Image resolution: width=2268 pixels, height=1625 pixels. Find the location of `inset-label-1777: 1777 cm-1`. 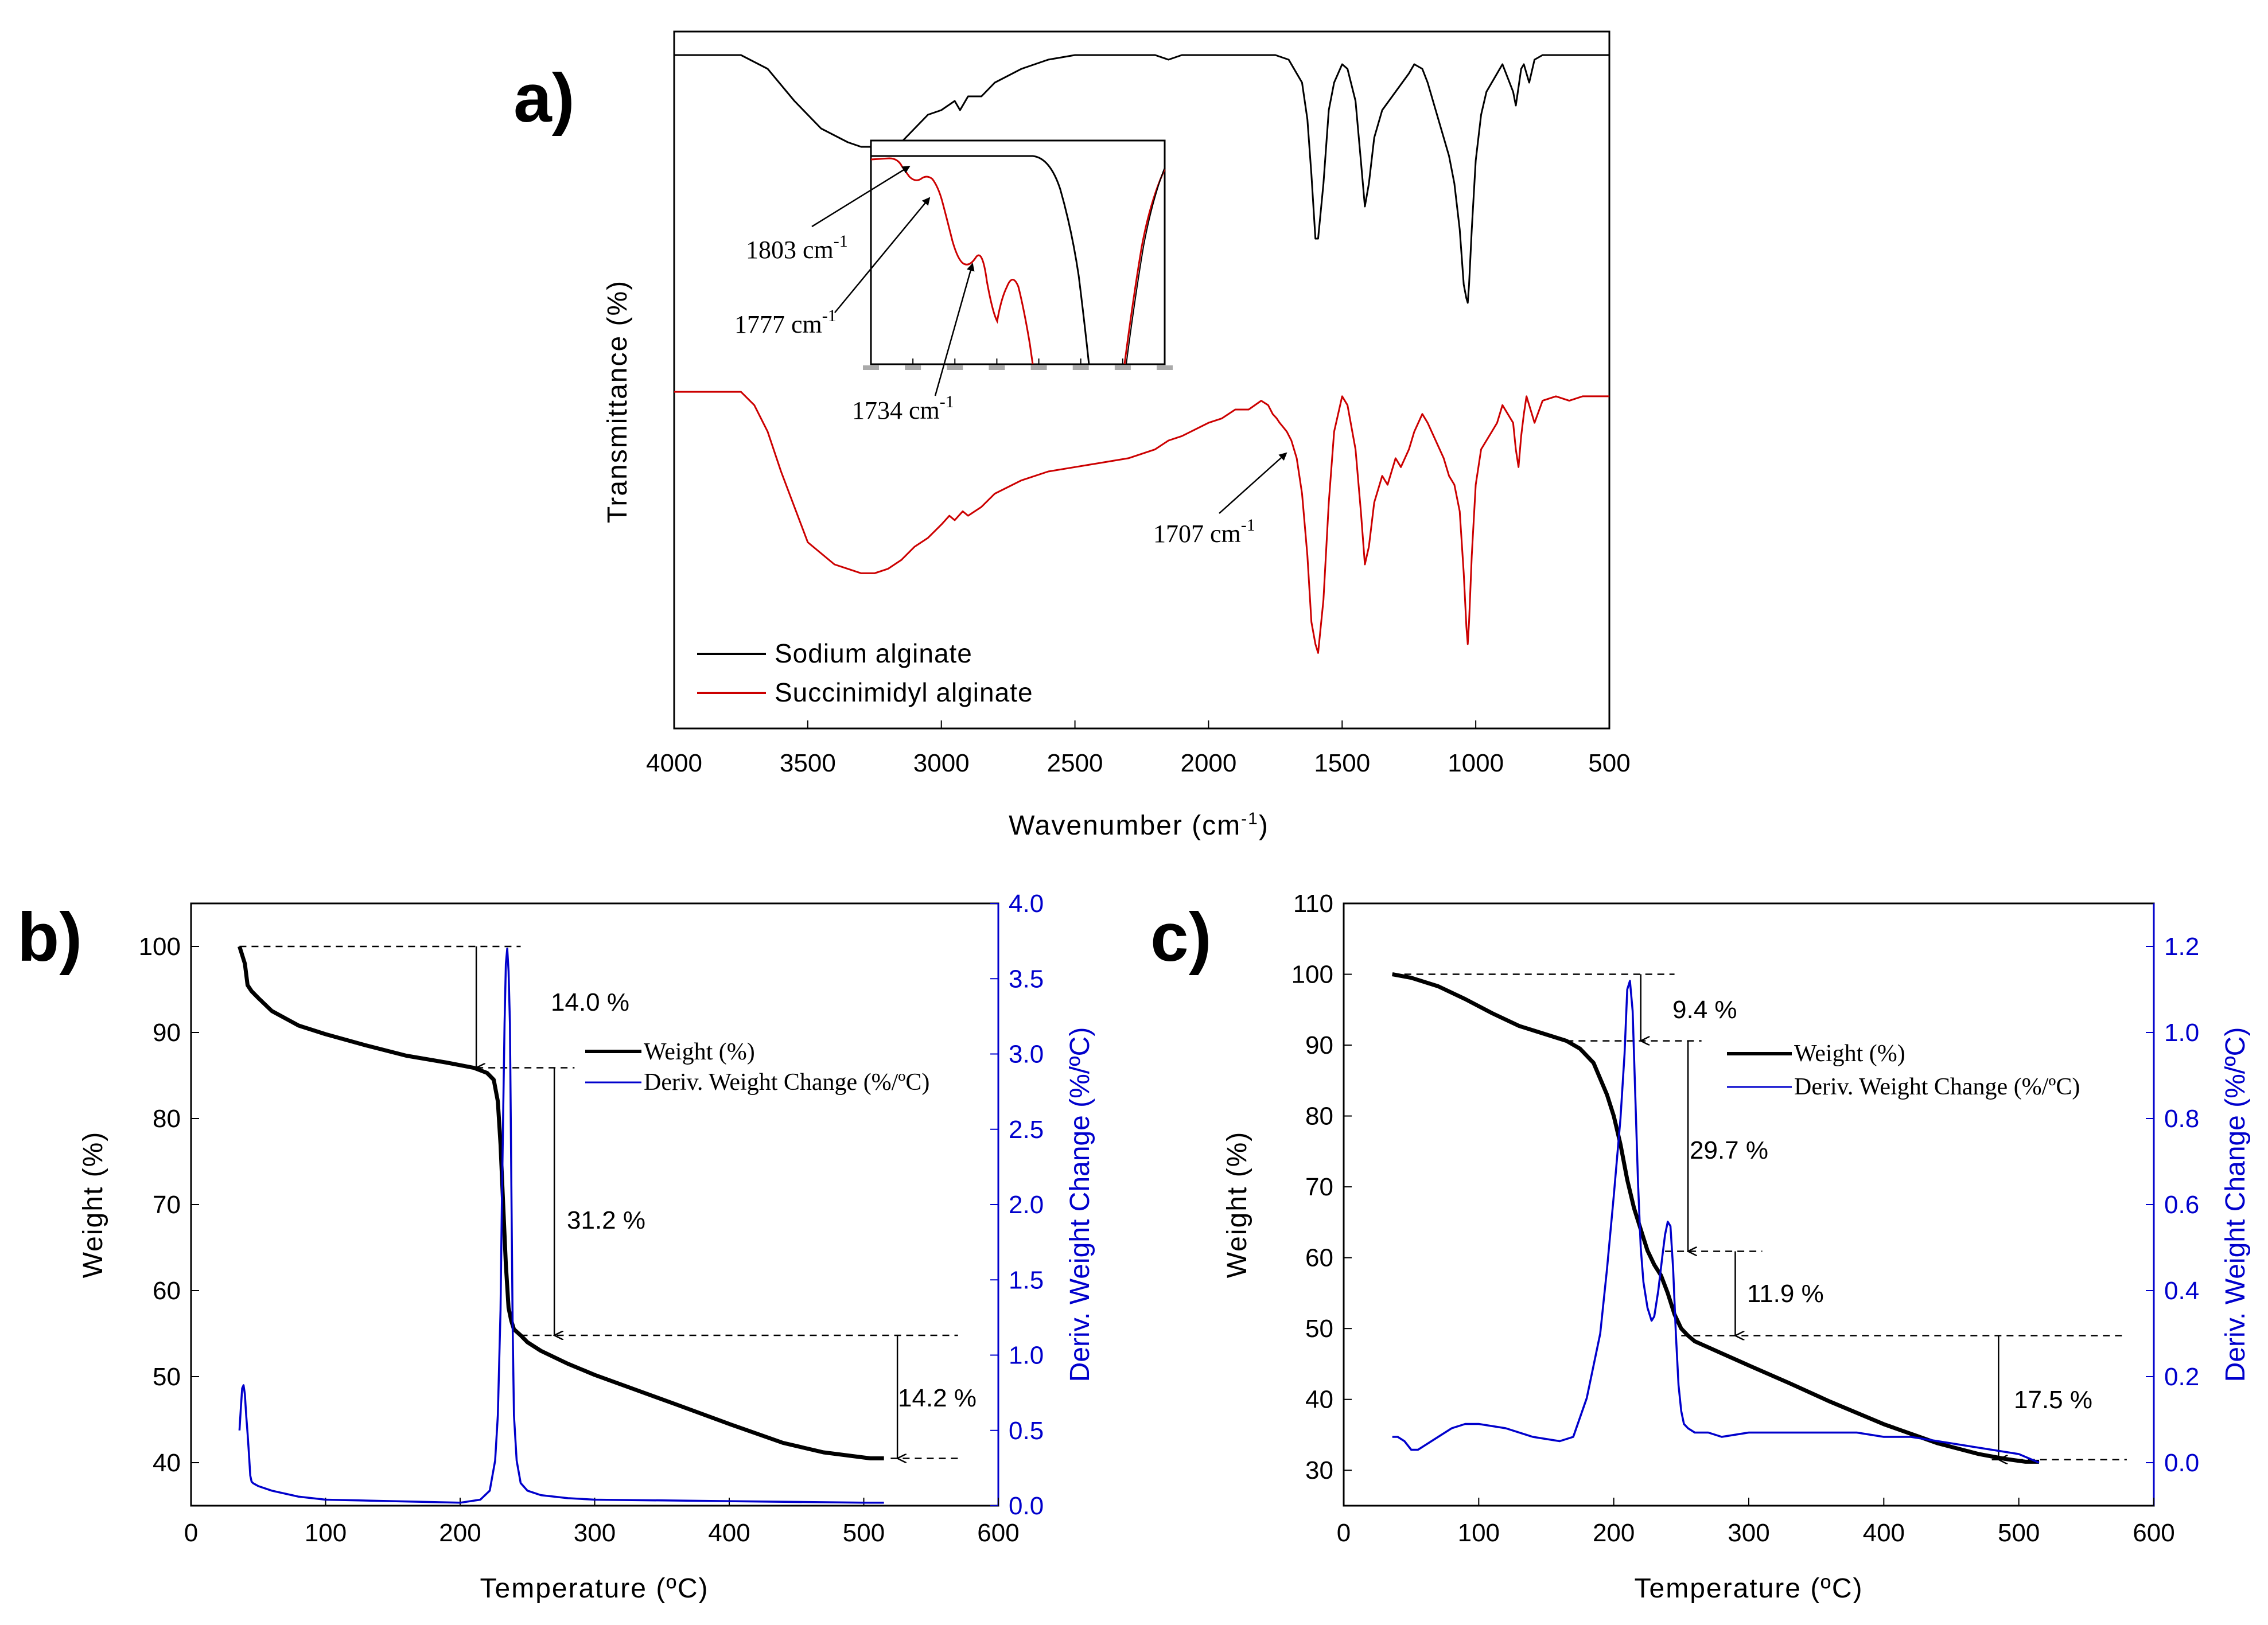

inset-label-1777: 1777 cm-1 is located at coordinates (785, 322).